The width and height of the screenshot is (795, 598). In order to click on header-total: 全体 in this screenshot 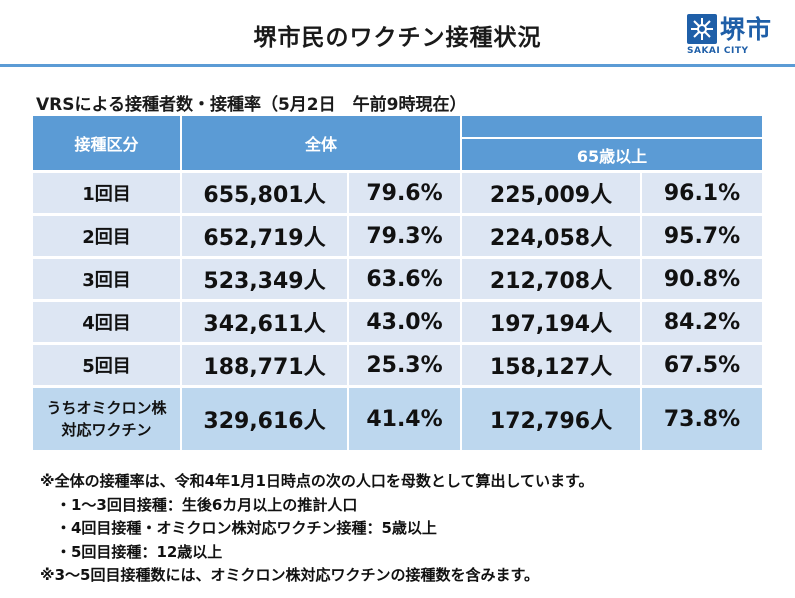, I will do `click(321, 143)`.